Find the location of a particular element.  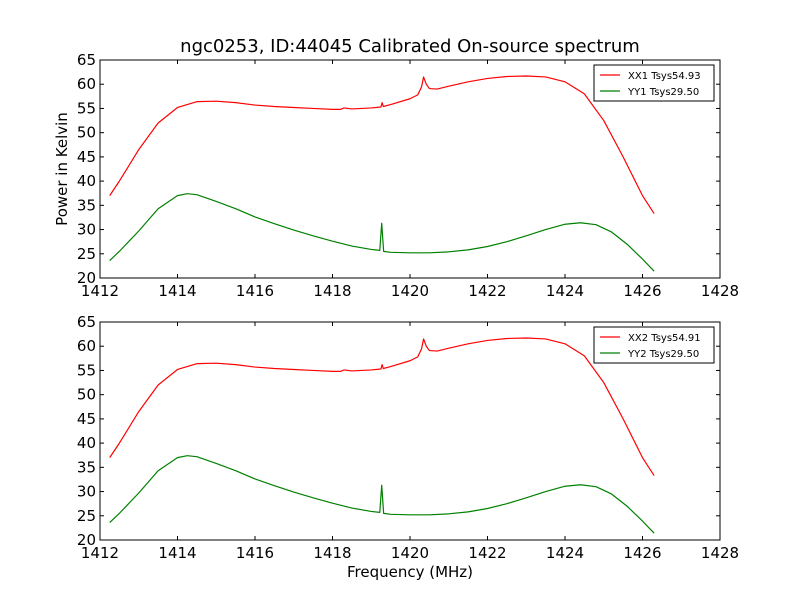

y-axis-label: Power in Kelvin is located at coordinates (62, 169).